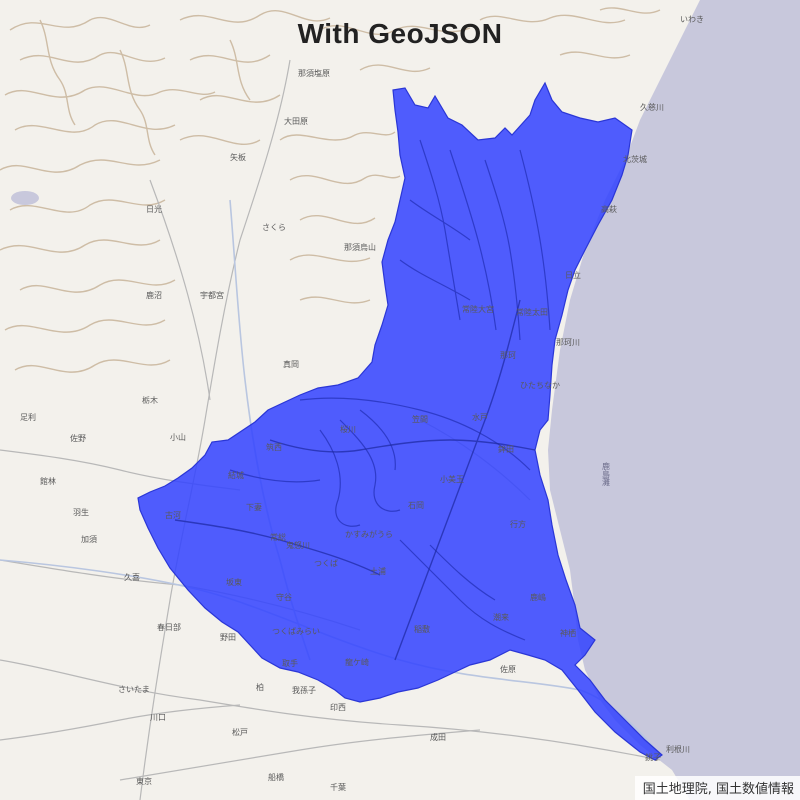  Describe the element at coordinates (422, 629) in the screenshot. I see `label-inashiki: 稲敷` at that location.